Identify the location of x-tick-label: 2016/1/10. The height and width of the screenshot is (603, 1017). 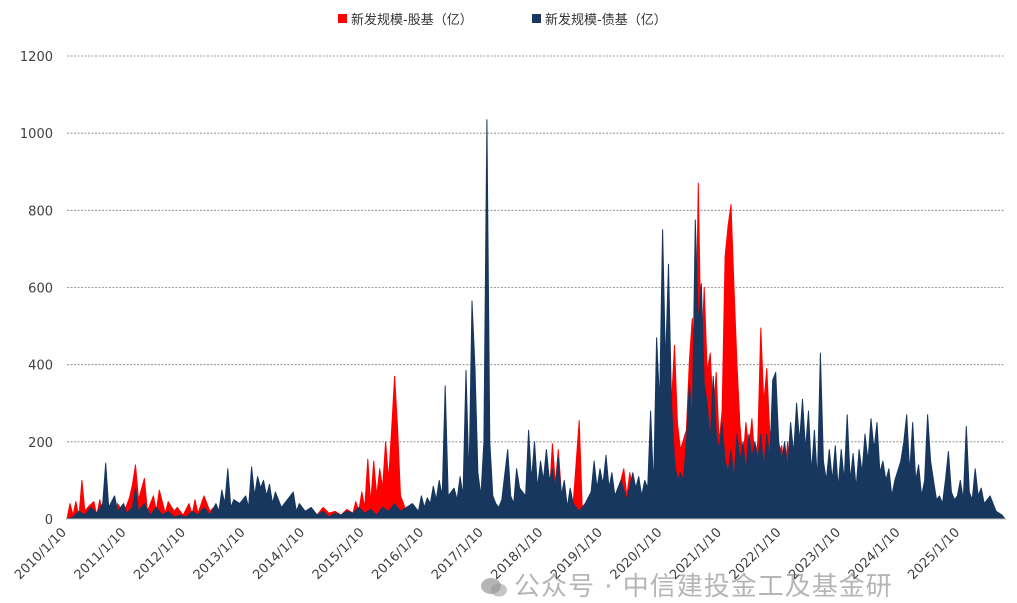
(398, 554).